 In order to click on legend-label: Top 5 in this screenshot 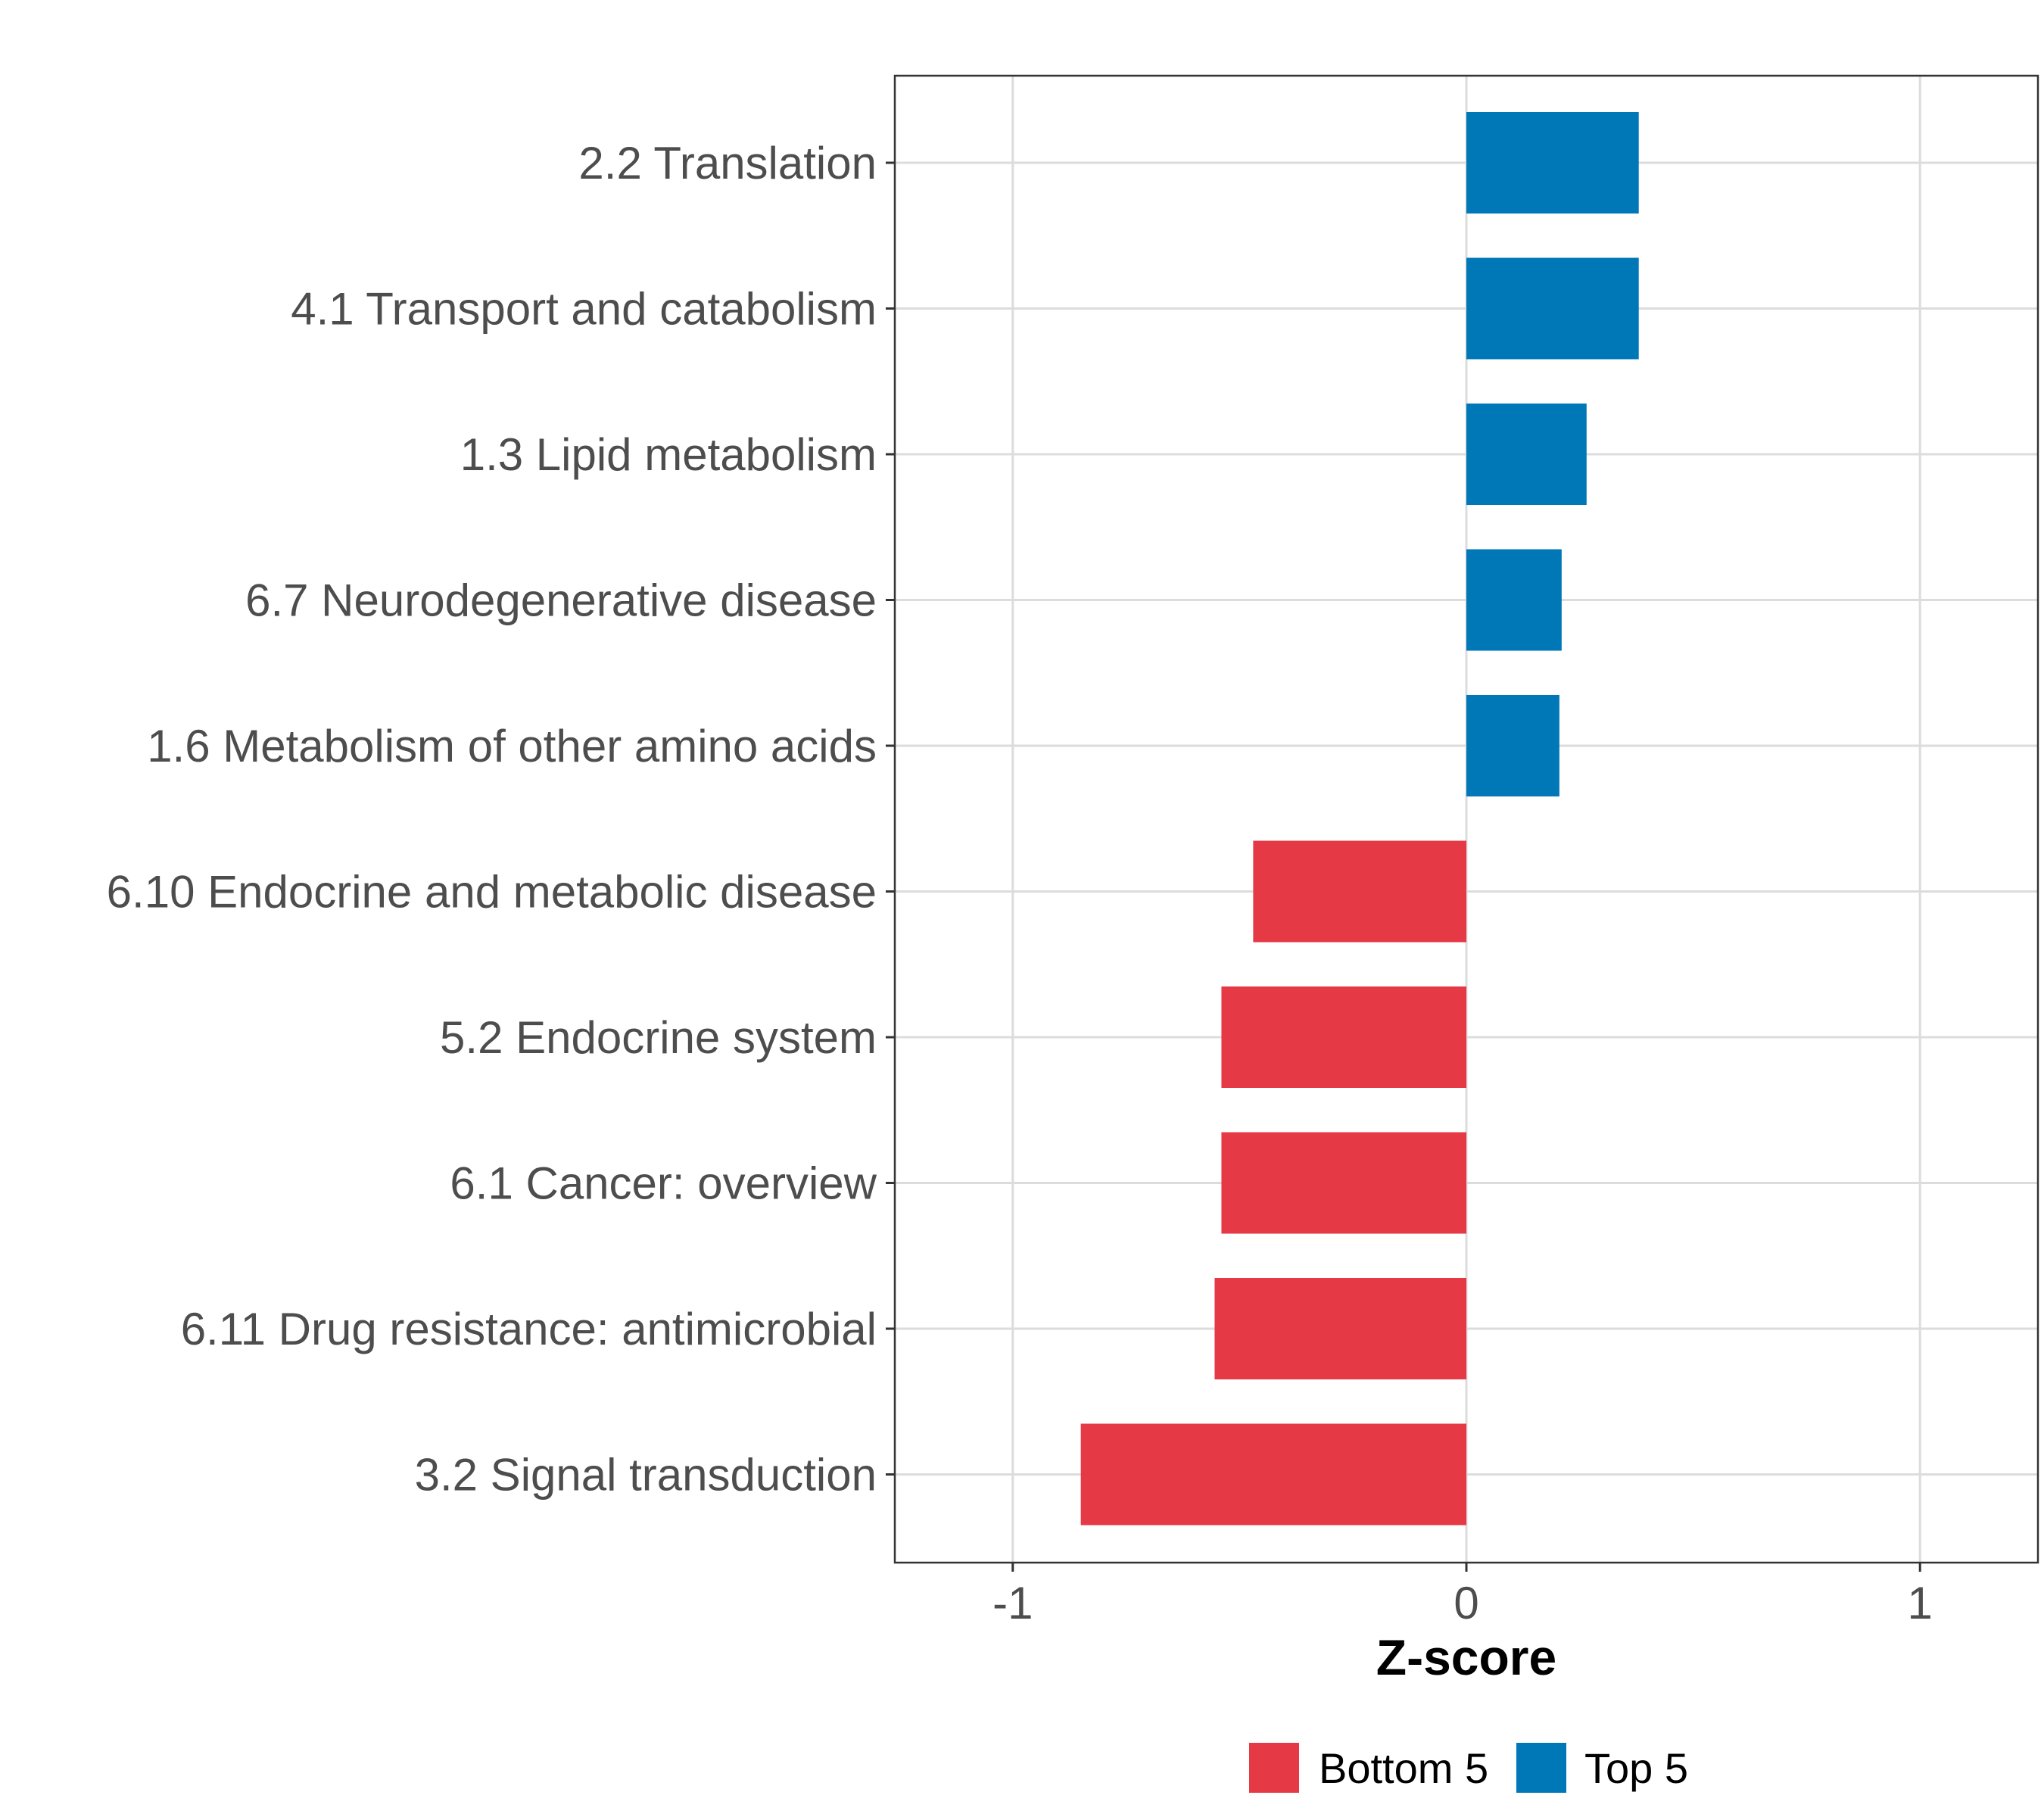, I will do `click(1636, 1768)`.